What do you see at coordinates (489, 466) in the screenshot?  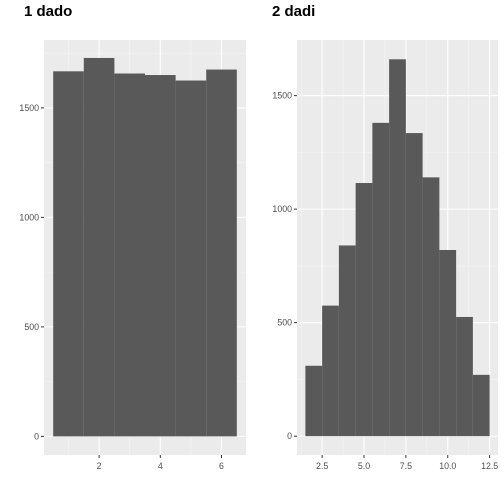 I see `x-tick-label: 12.5` at bounding box center [489, 466].